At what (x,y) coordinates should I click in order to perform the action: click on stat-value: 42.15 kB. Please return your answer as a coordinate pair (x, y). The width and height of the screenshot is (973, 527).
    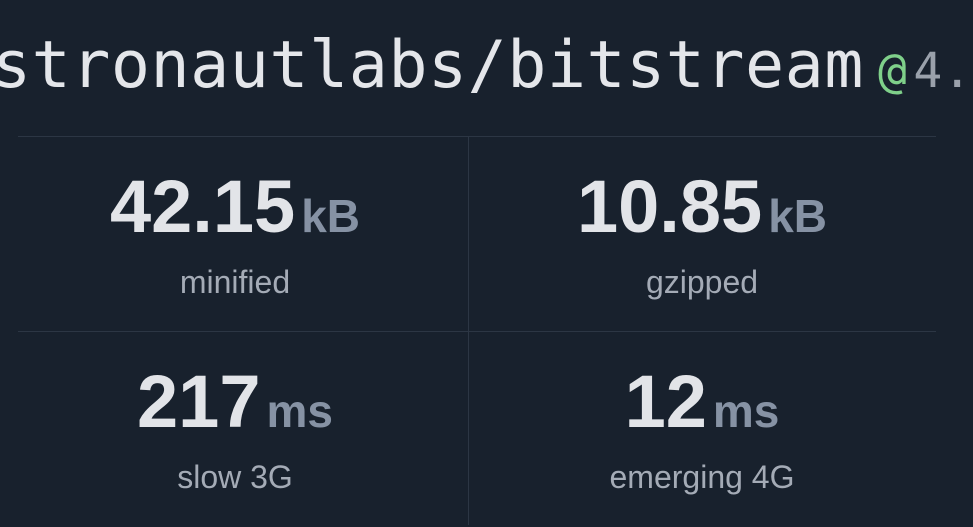
    Looking at the image, I should click on (235, 206).